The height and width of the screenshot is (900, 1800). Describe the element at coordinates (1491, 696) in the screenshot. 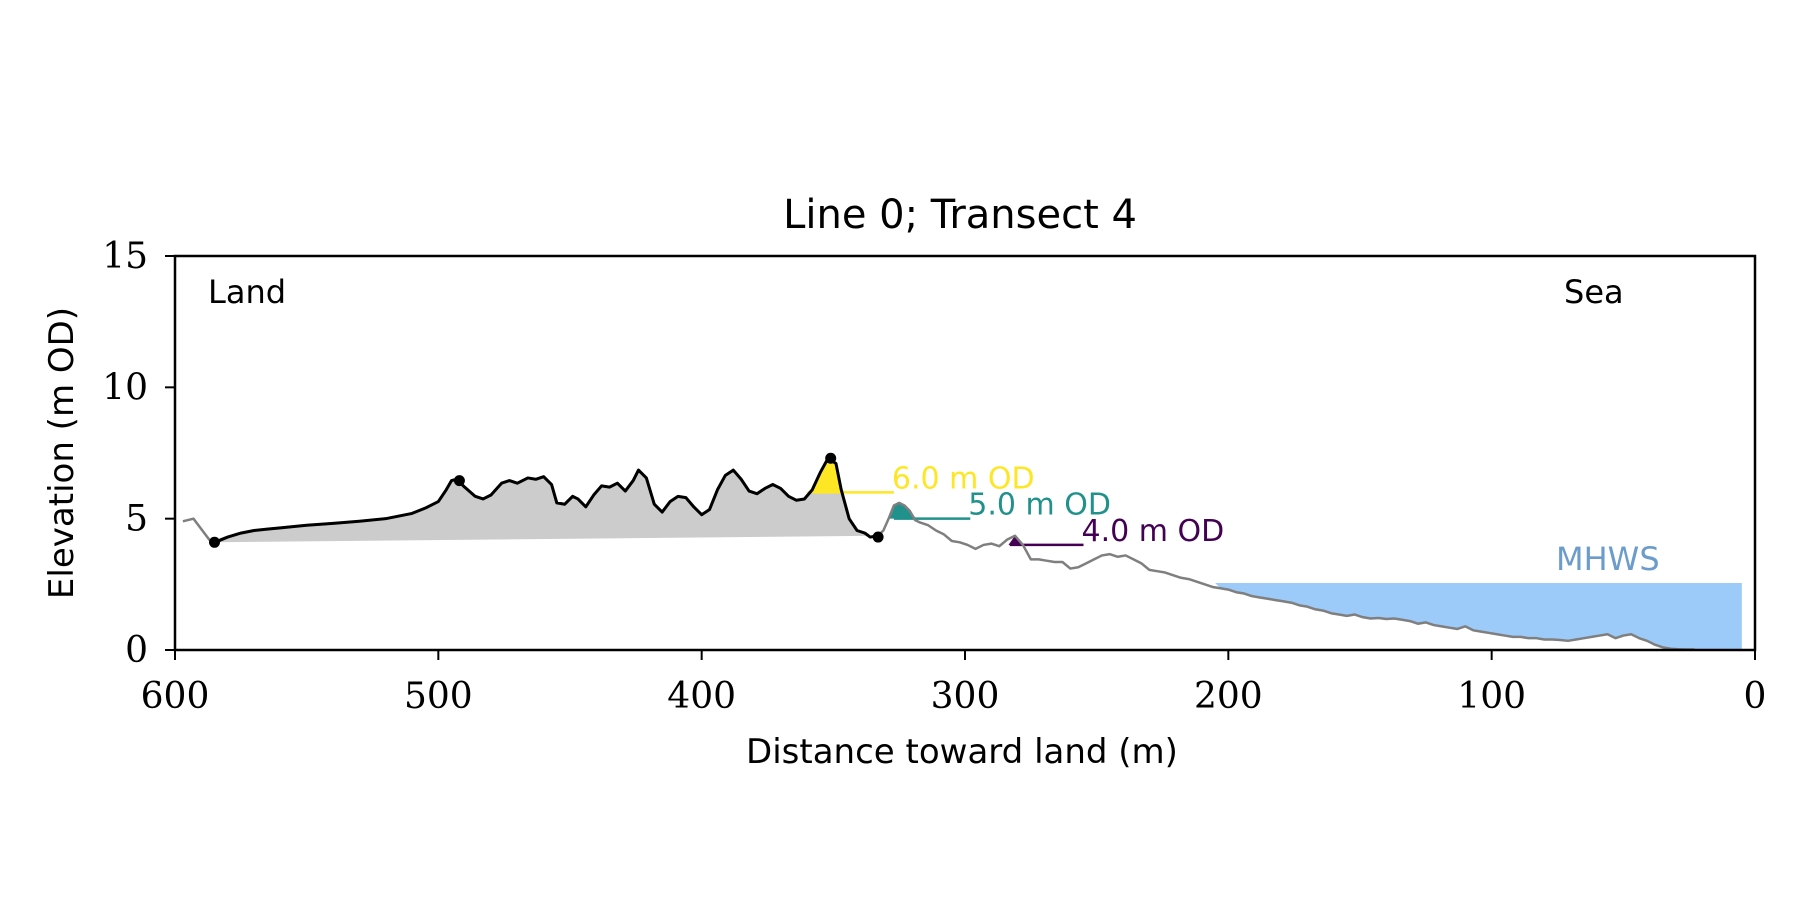

I see `x-tick-label: 100` at that location.